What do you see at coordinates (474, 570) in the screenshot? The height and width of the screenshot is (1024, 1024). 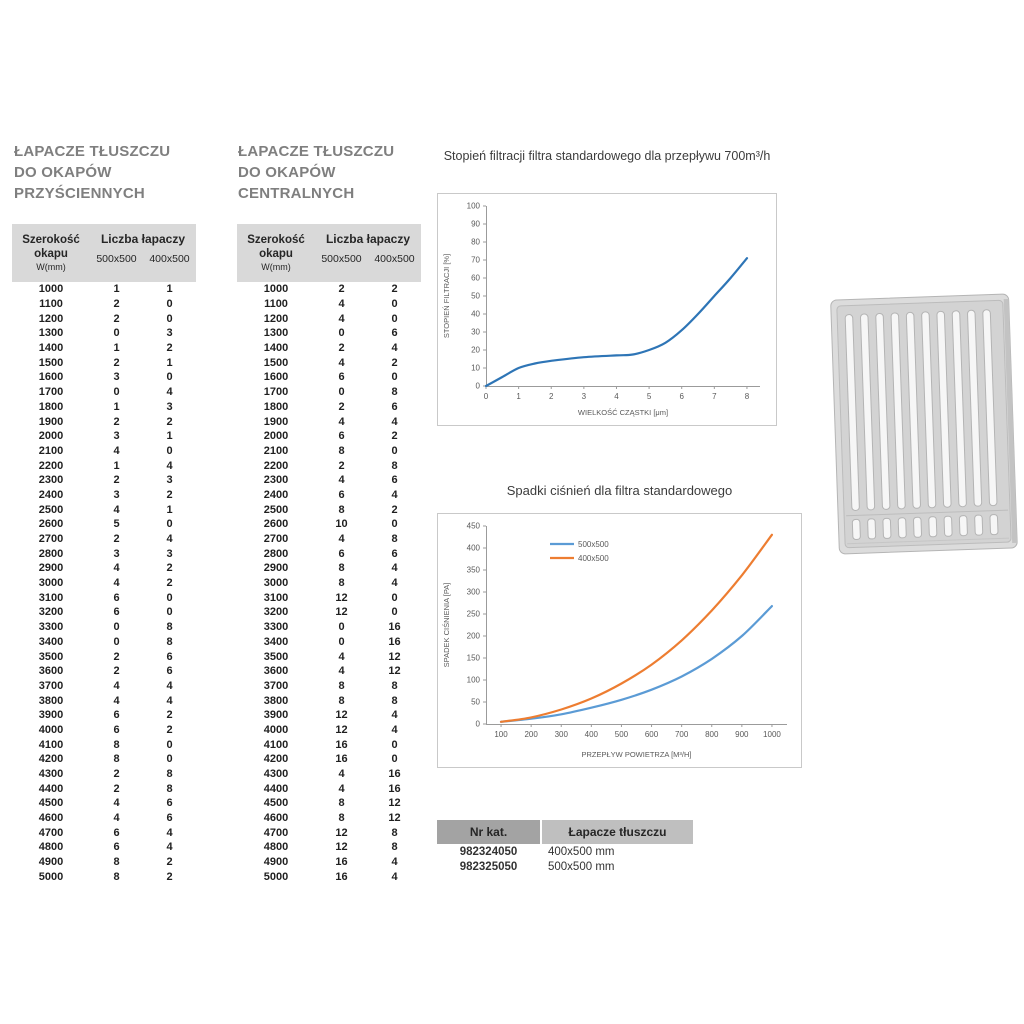 I see `svg-text: 350` at bounding box center [474, 570].